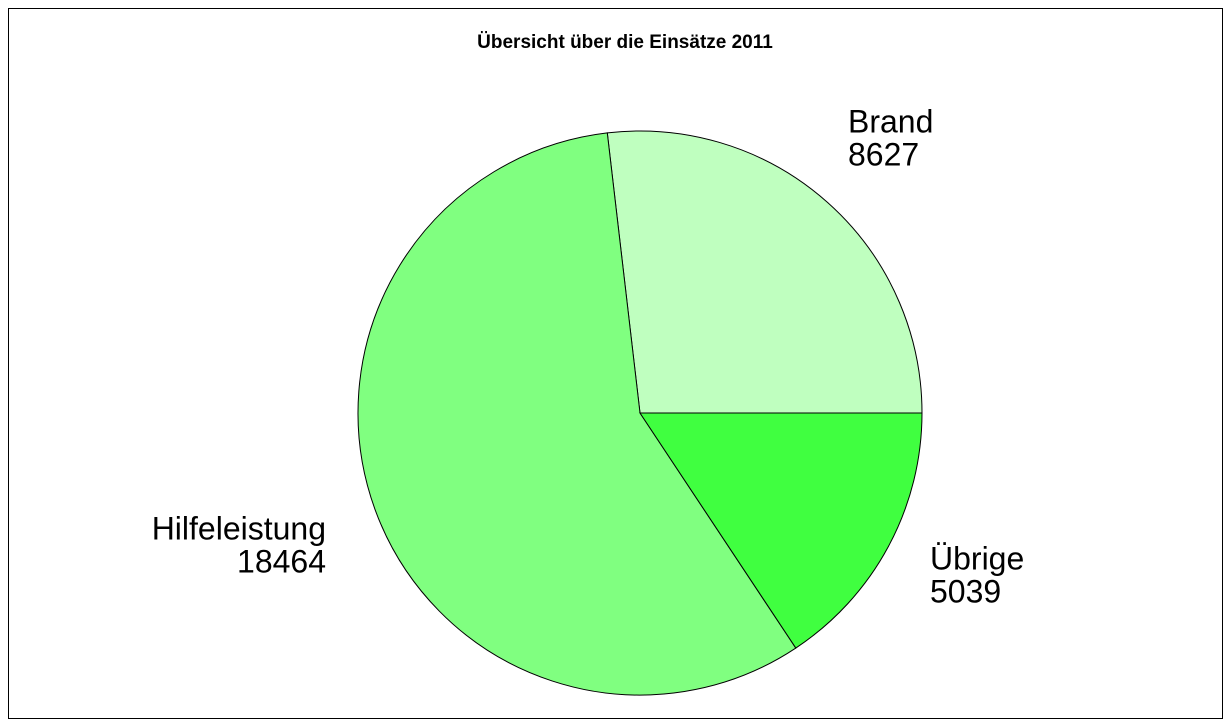 This screenshot has height=727, width=1231. What do you see at coordinates (239, 528) in the screenshot?
I see `slice-label: Hilfeleistung` at bounding box center [239, 528].